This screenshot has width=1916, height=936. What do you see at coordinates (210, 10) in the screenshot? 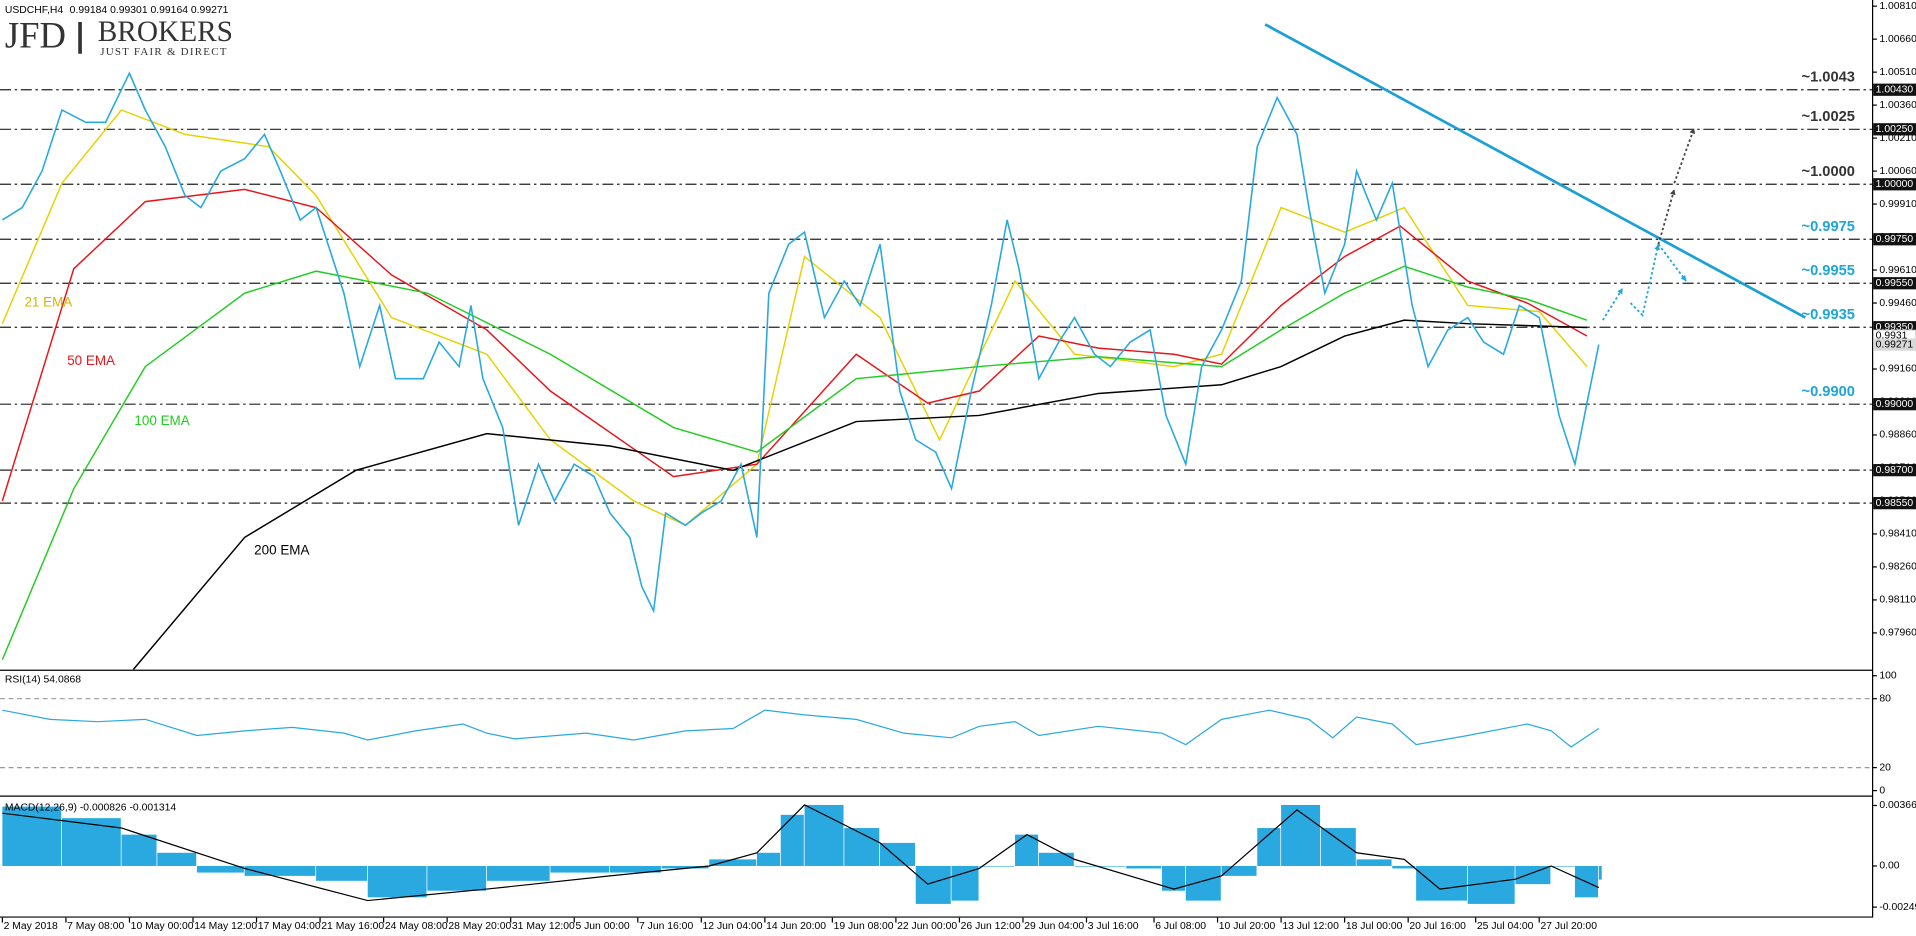
I see `close: 0.99271` at bounding box center [210, 10].